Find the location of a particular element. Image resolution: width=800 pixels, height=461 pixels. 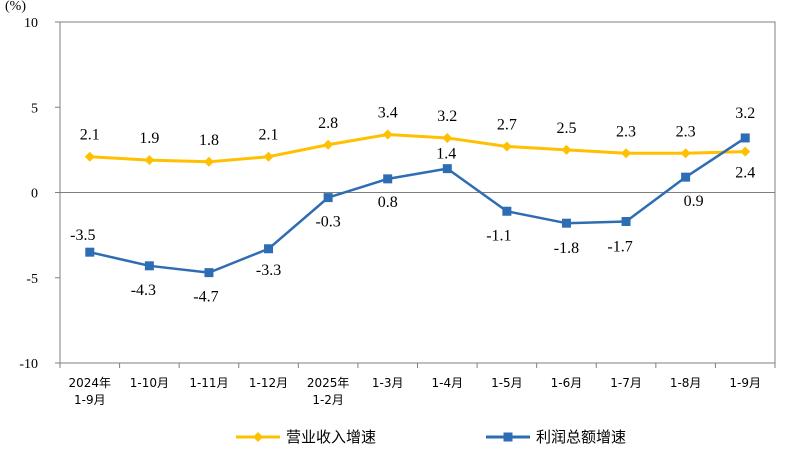

x-tick-label: 1-4月 is located at coordinates (447, 383).